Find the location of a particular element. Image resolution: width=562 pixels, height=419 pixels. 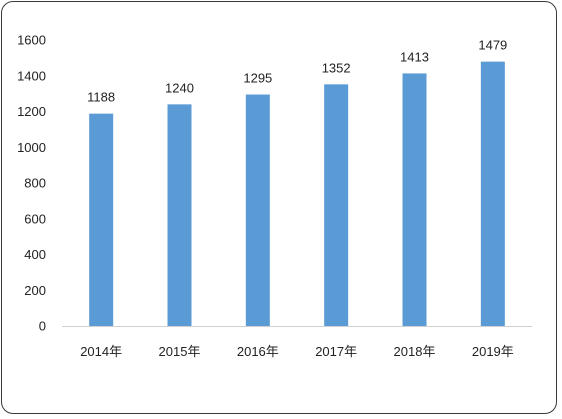

x-tick-label-2016年: 2016年 is located at coordinates (258, 351).